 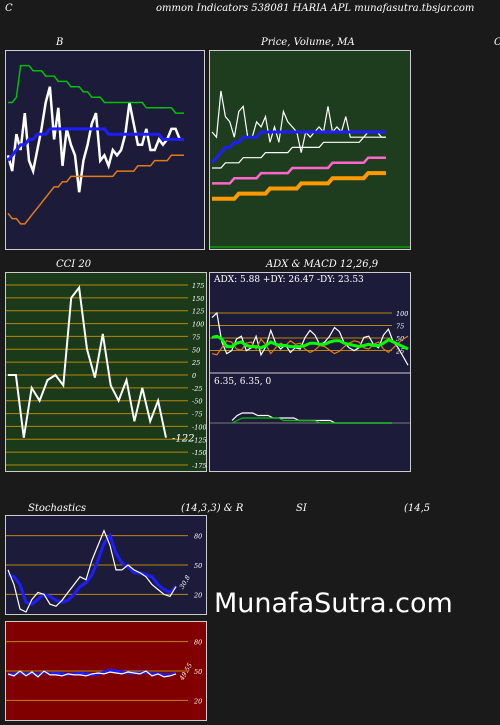 I want to click on bb-panel, so click(x=105, y=150).